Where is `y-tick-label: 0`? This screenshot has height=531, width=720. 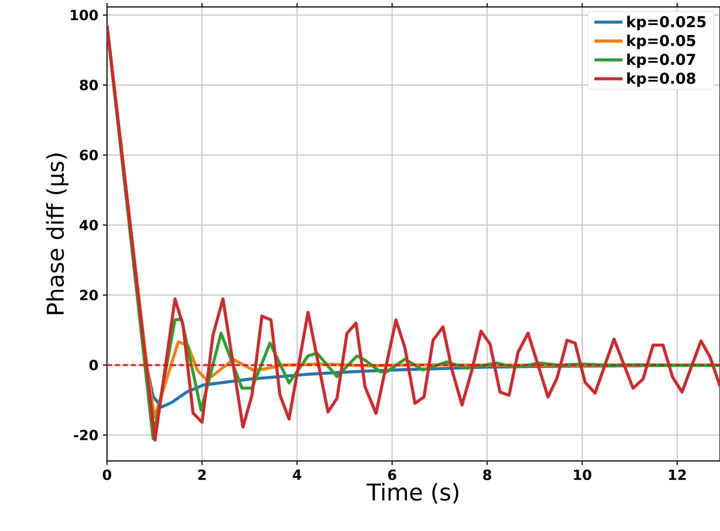
y-tick-label: 0 is located at coordinates (93, 365).